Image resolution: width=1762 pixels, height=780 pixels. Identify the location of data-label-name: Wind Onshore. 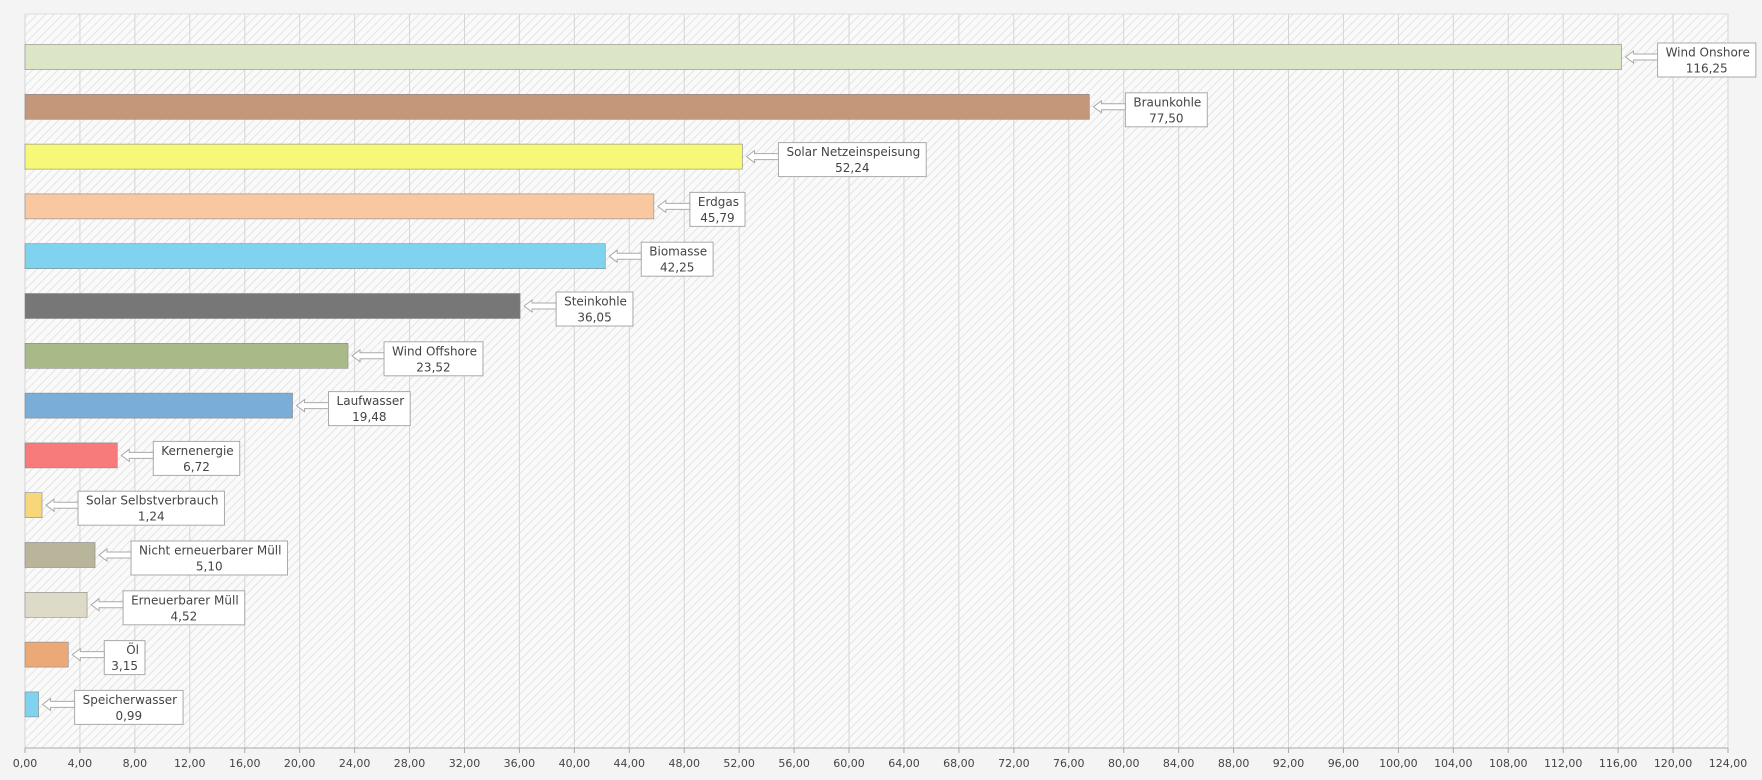
(1708, 53).